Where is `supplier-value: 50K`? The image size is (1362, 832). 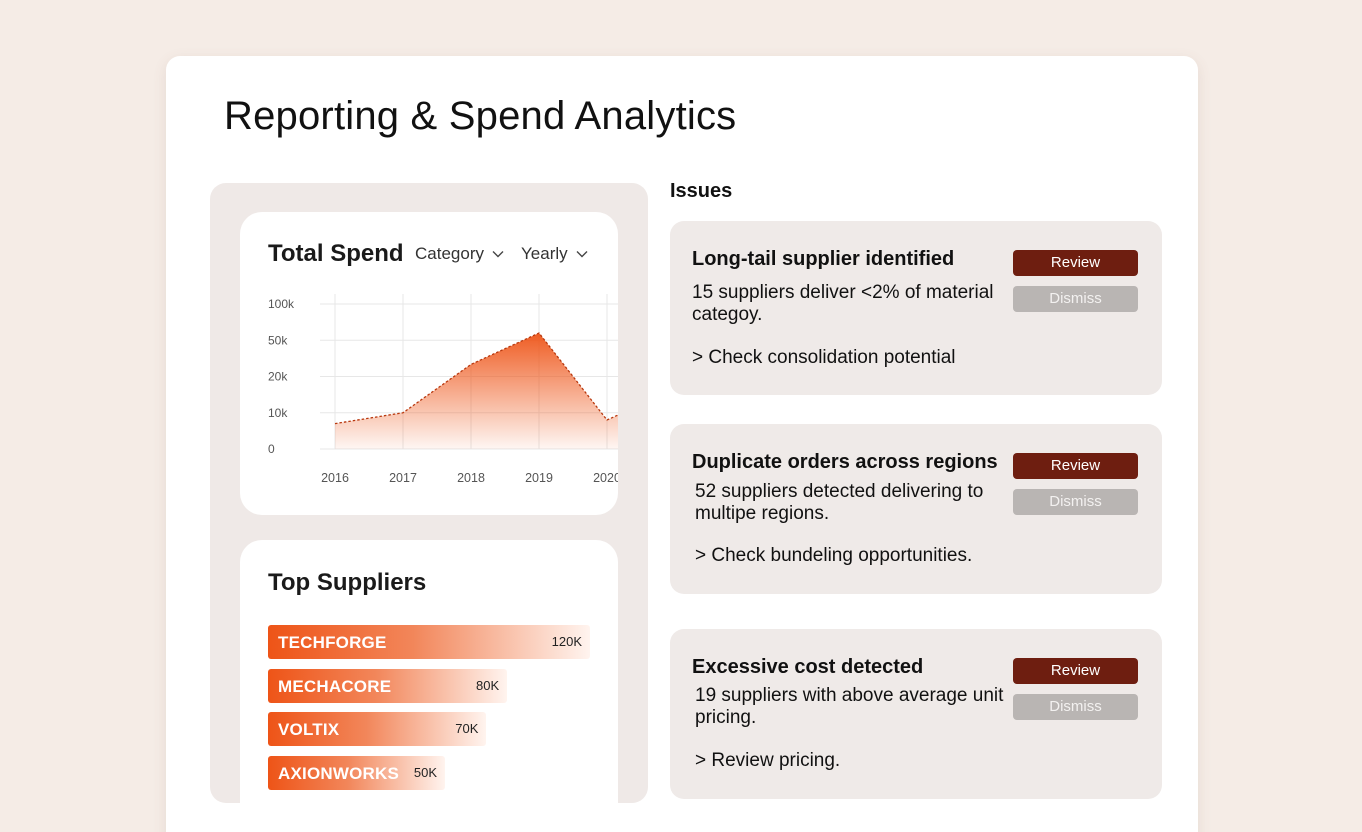 supplier-value: 50K is located at coordinates (425, 773).